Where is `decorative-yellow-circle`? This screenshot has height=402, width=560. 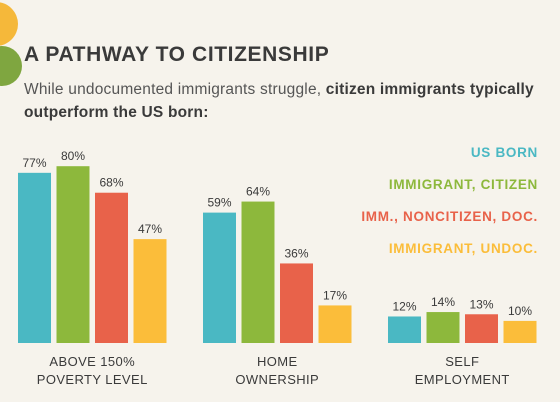 decorative-yellow-circle is located at coordinates (9, 24).